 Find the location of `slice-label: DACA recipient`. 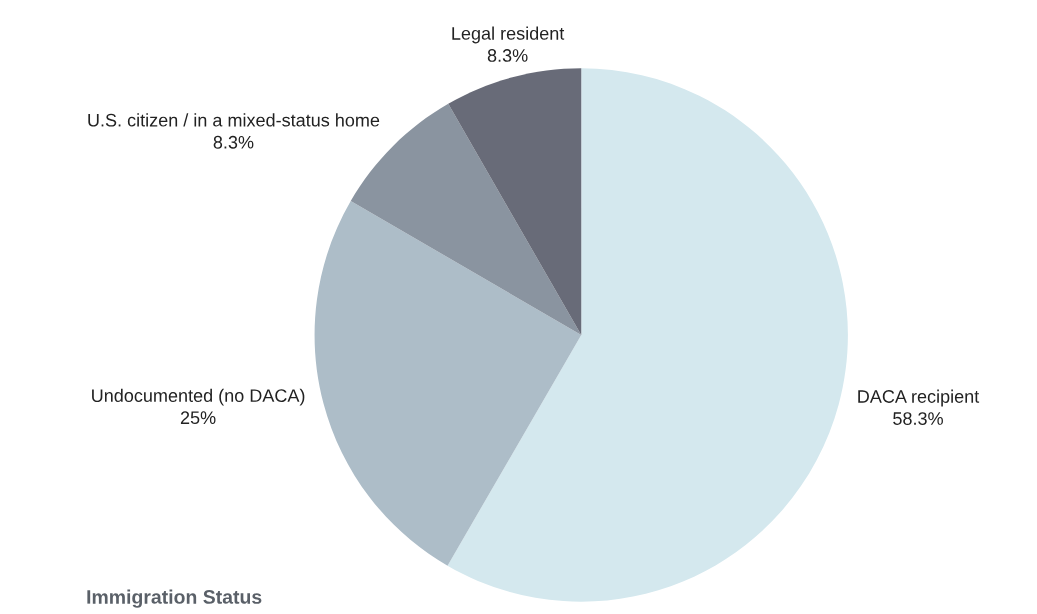

slice-label: DACA recipient is located at coordinates (919, 398).